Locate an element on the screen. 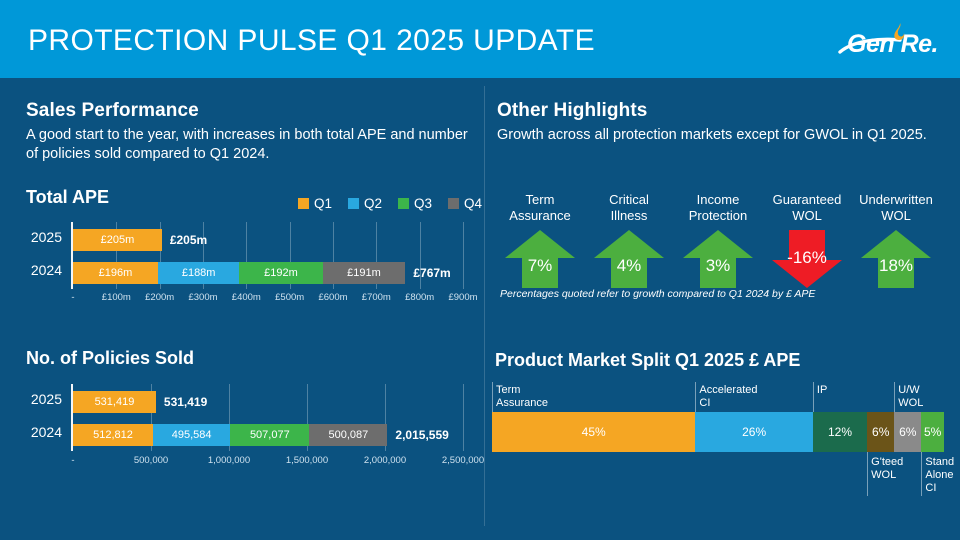 The image size is (960, 540). legend-swatch-q4 is located at coordinates (454, 203).